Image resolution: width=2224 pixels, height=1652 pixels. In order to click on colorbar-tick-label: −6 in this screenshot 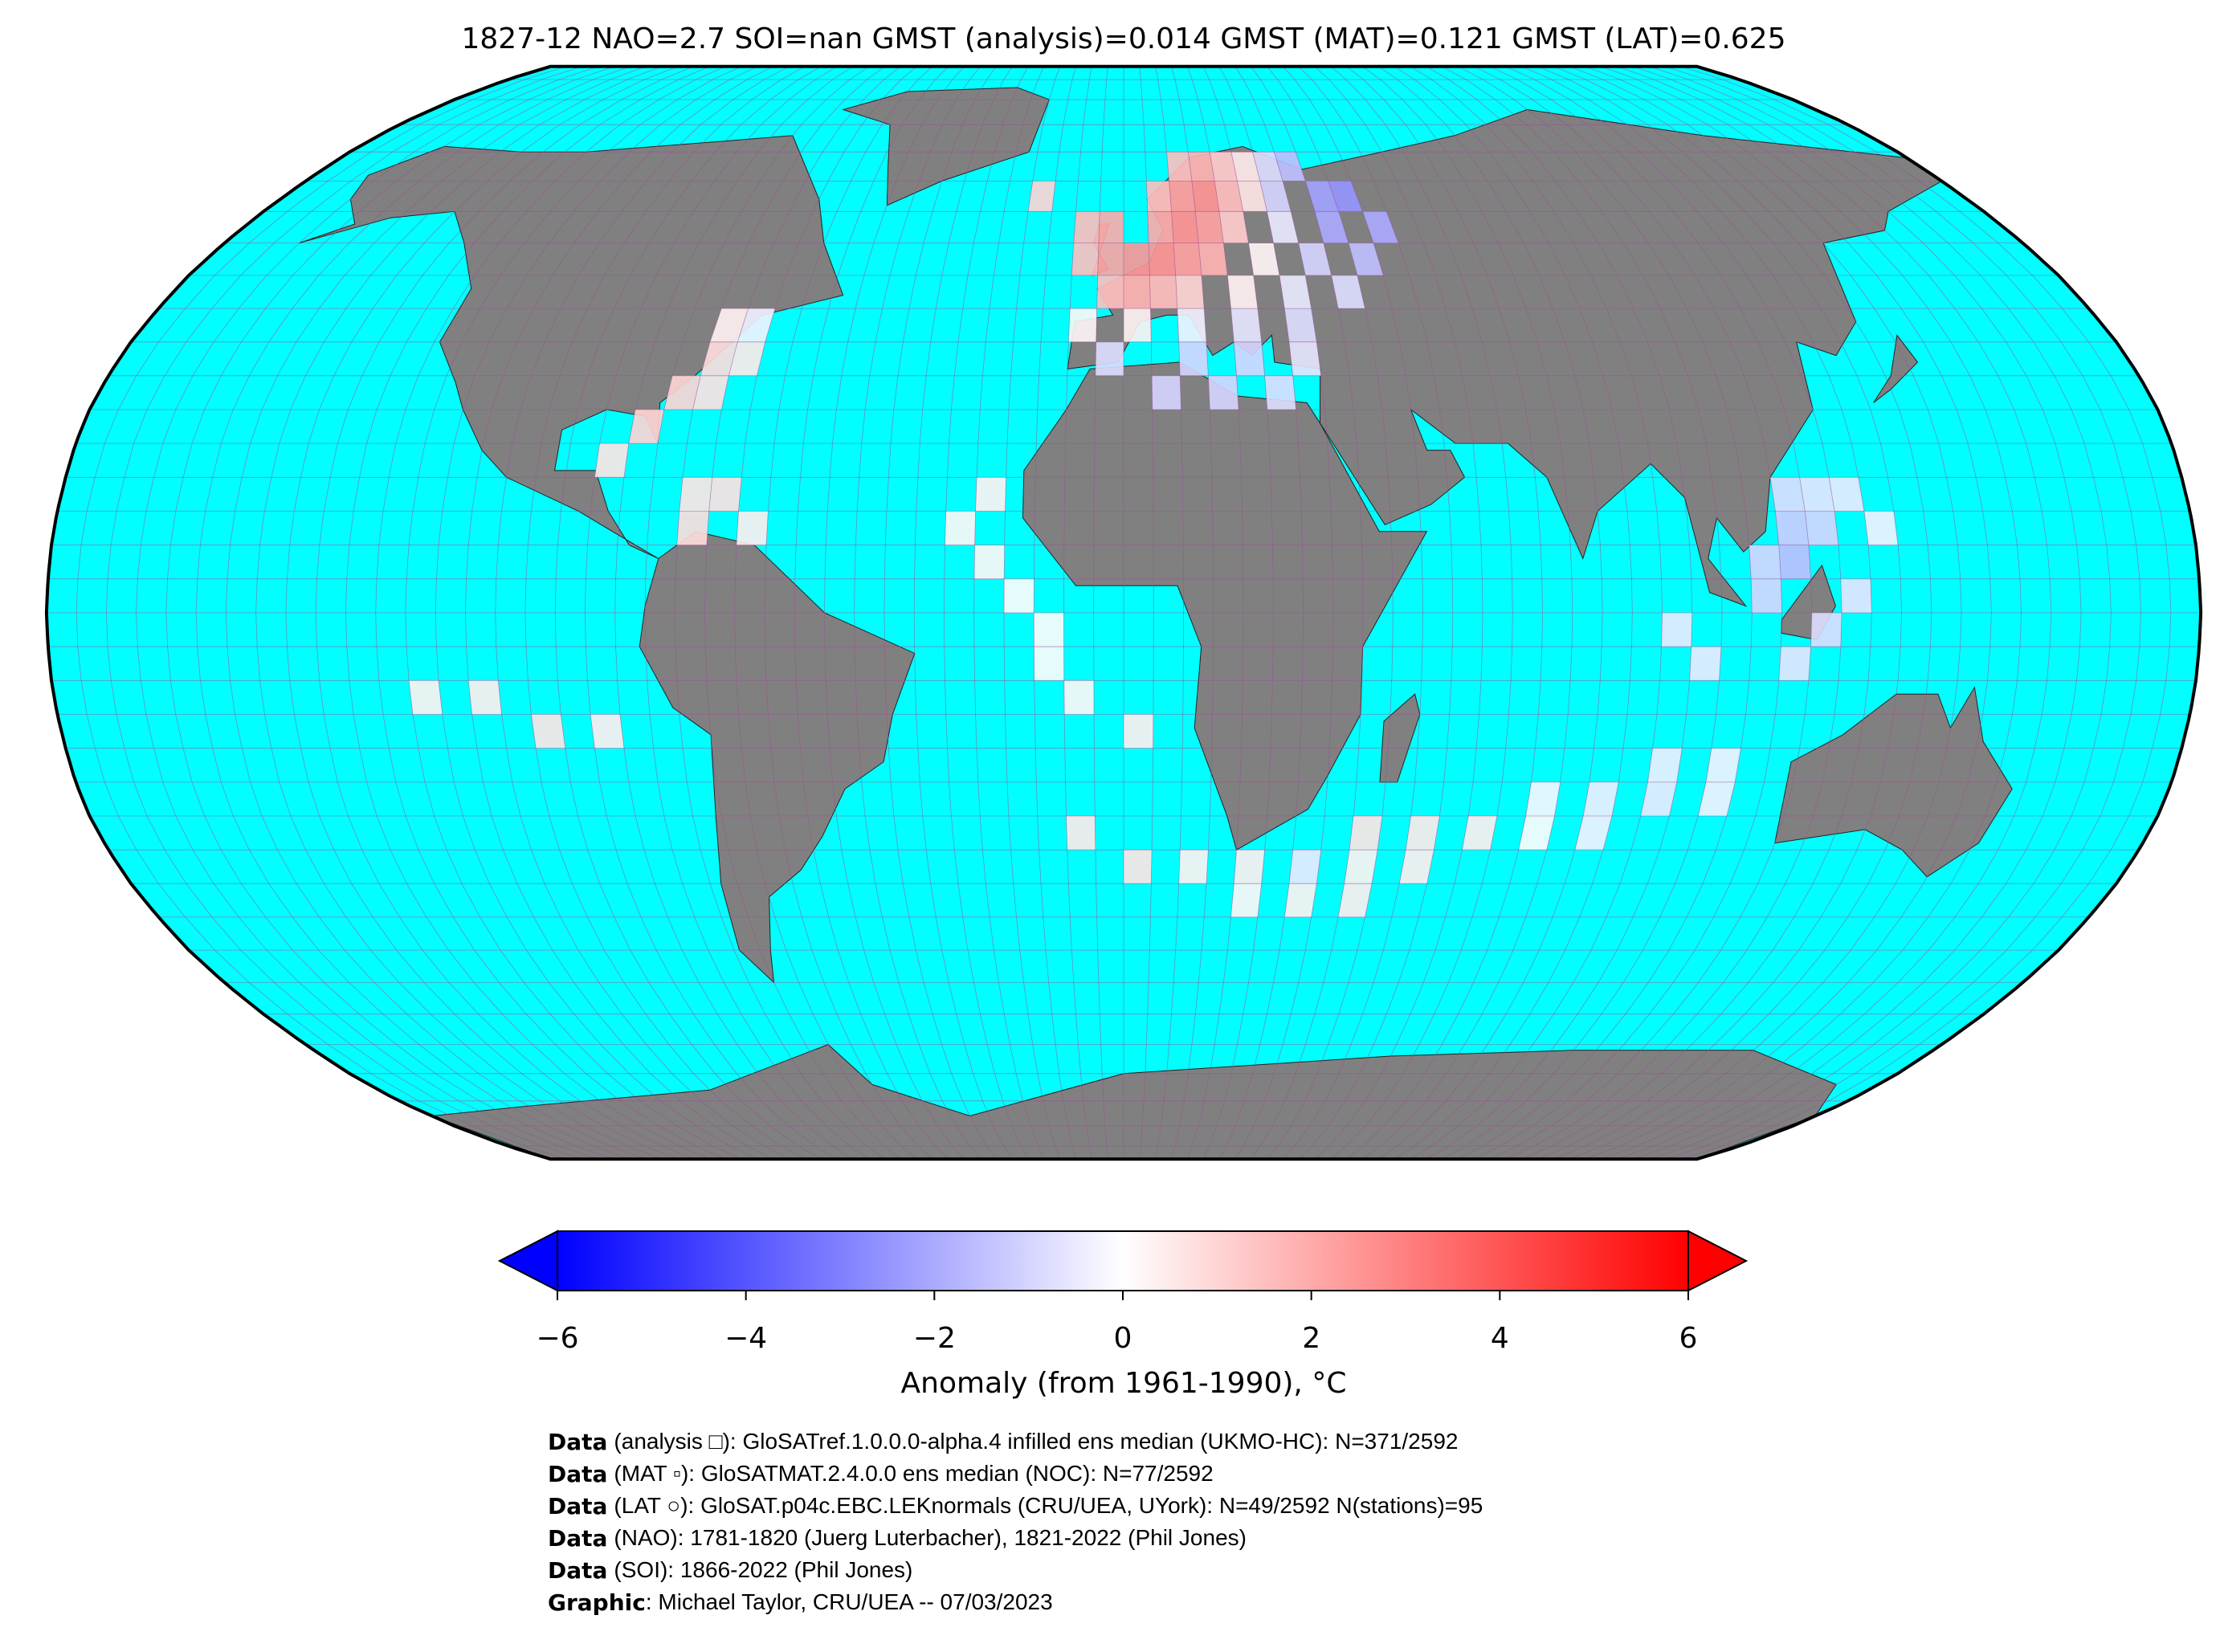, I will do `click(557, 1338)`.